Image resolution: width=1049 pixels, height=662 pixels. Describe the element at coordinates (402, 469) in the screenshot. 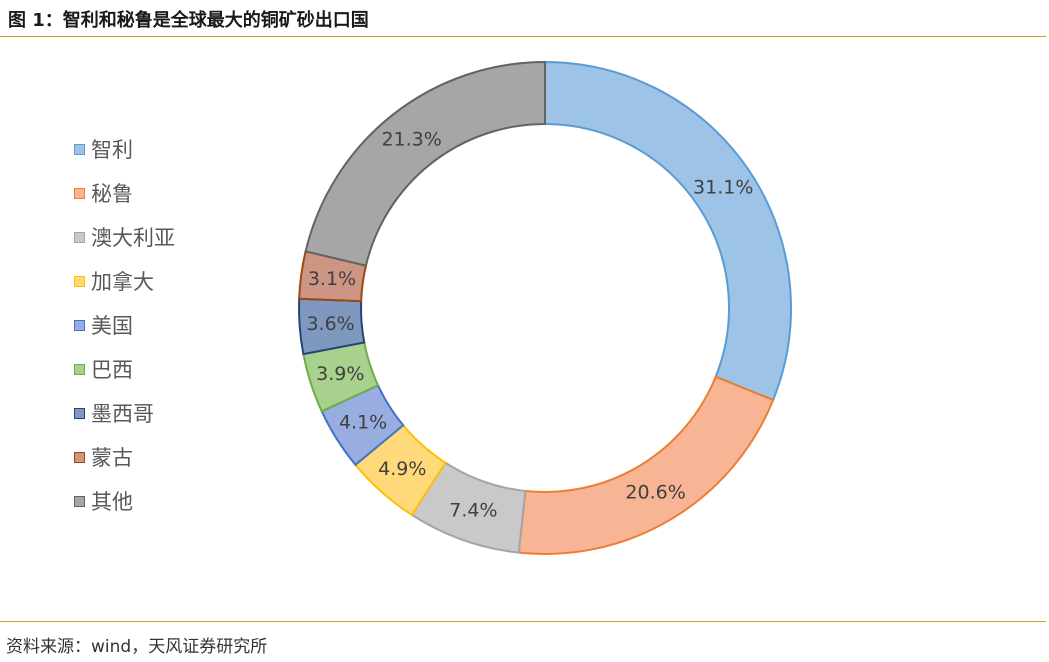

I see `slice-data-label: 4.9%` at that location.